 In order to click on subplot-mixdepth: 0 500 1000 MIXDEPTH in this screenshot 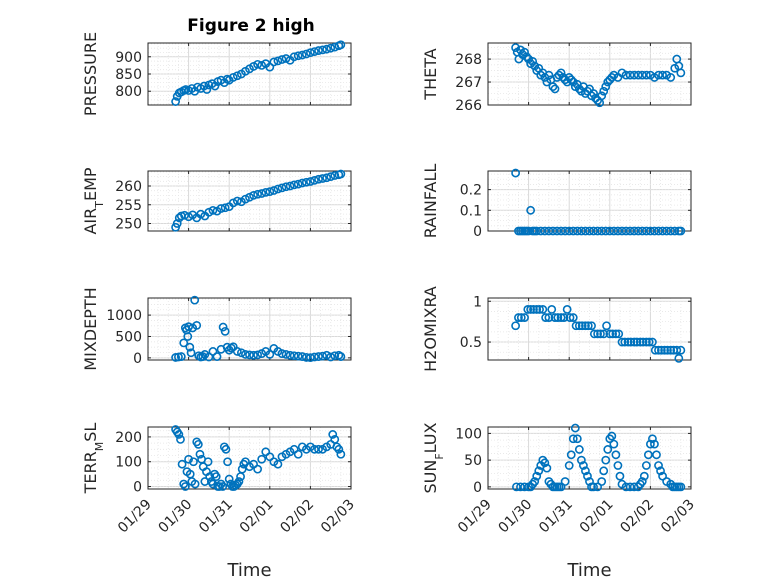, I will do `click(216, 329)`.